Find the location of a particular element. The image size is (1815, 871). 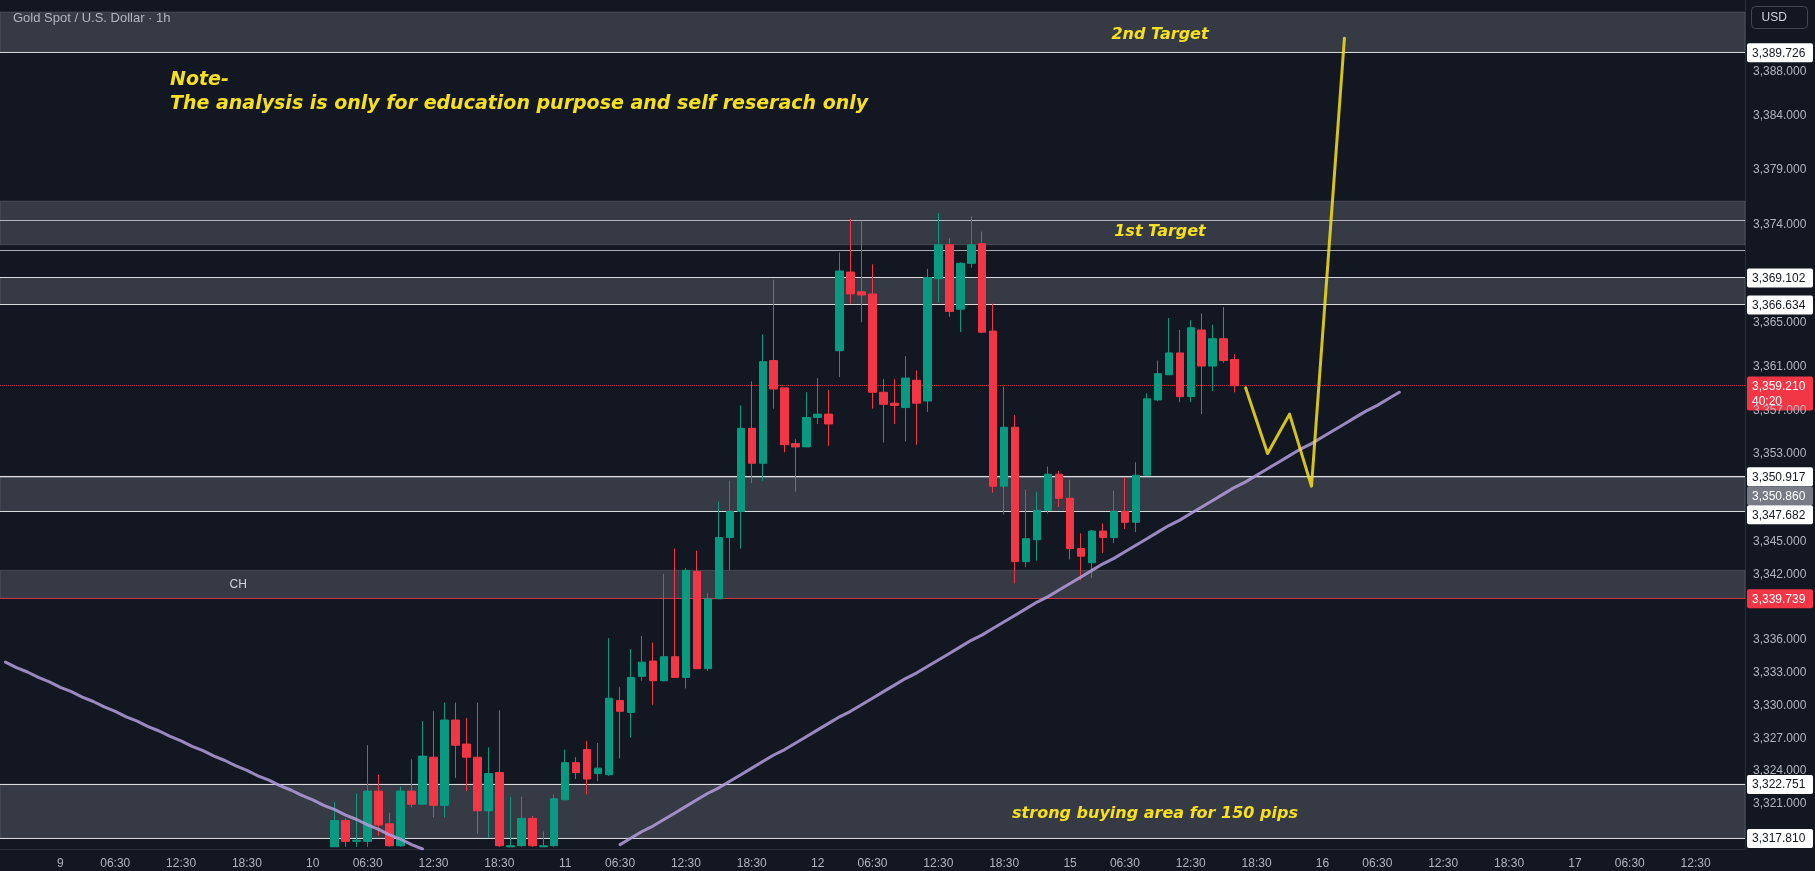

y-tick-label: 3,333.000 is located at coordinates (1780, 671).